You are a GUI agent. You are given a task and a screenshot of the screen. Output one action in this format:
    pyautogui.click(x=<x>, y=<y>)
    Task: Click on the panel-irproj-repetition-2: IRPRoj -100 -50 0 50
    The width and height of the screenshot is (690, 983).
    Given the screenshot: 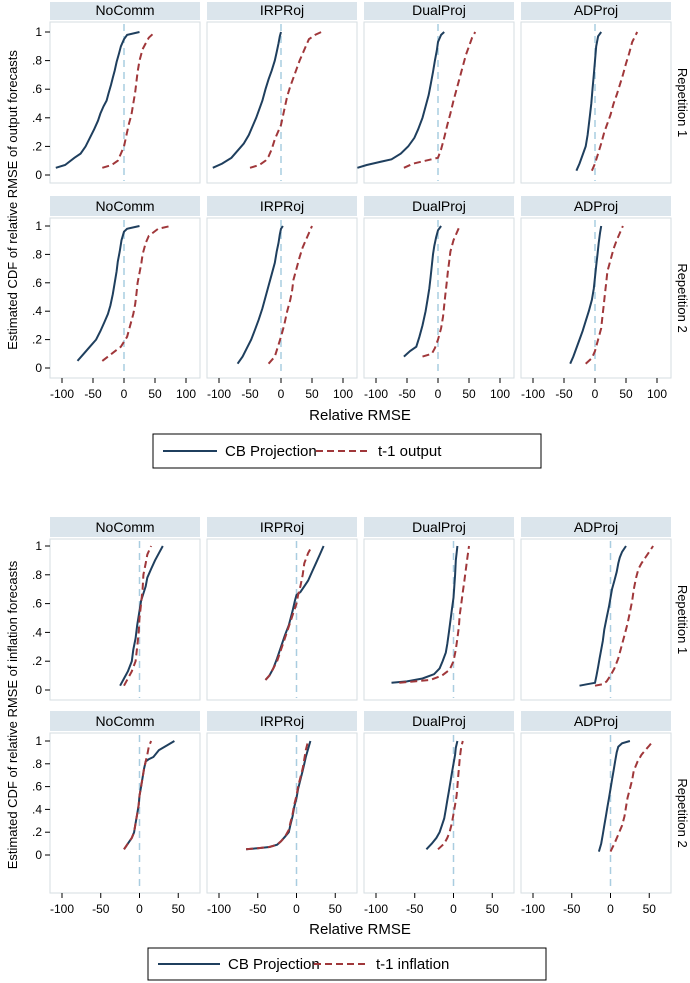 What is the action you would take?
    pyautogui.click(x=282, y=813)
    